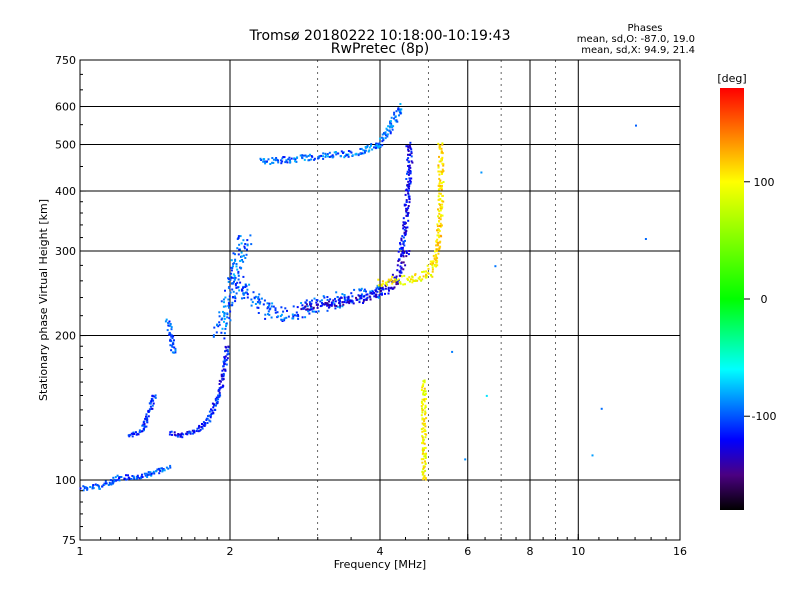  Describe the element at coordinates (69, 540) in the screenshot. I see `y-tick-label: 75` at that location.